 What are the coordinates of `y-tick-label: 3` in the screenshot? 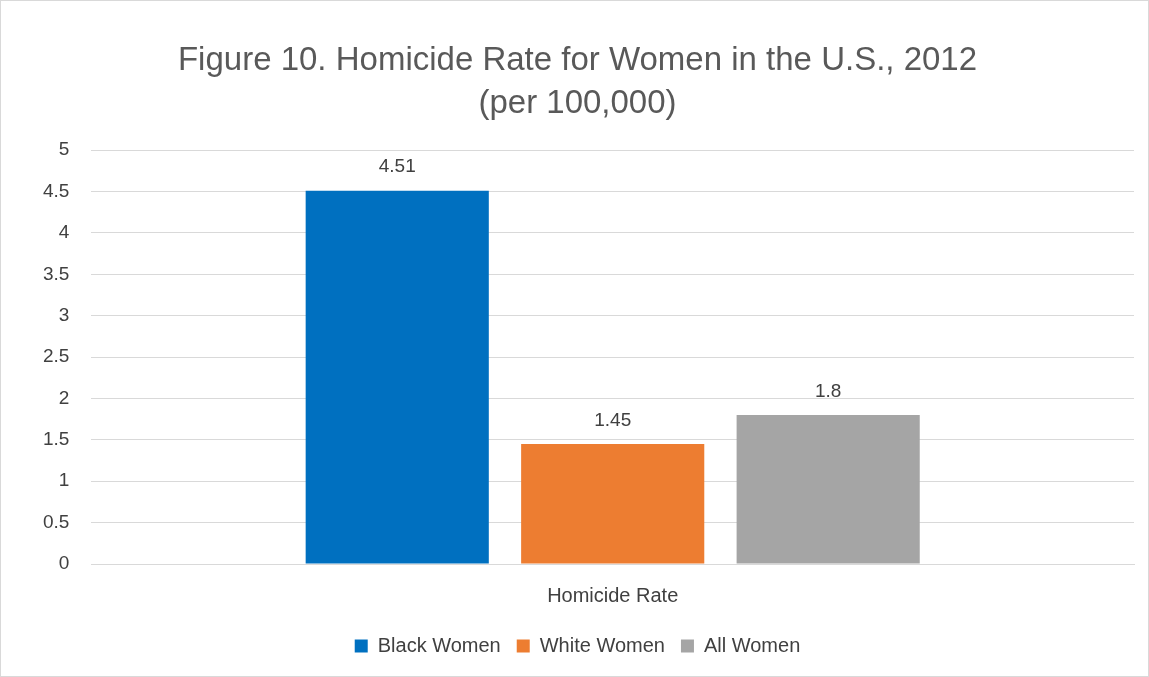 It's located at (64, 314).